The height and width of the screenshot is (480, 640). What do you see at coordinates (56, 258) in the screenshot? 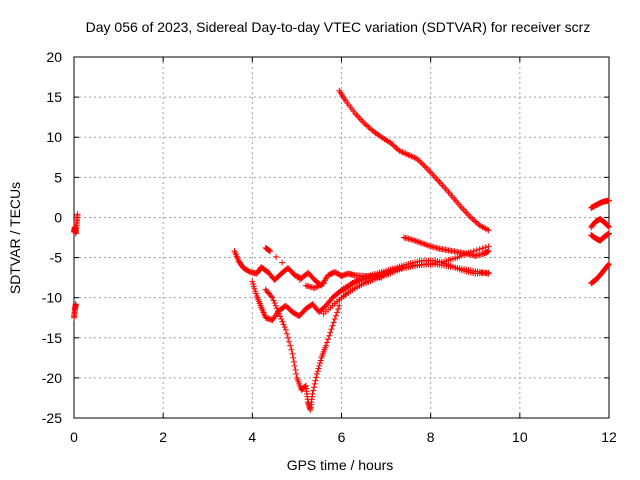
I see `y-tick-label: -5` at bounding box center [56, 258].